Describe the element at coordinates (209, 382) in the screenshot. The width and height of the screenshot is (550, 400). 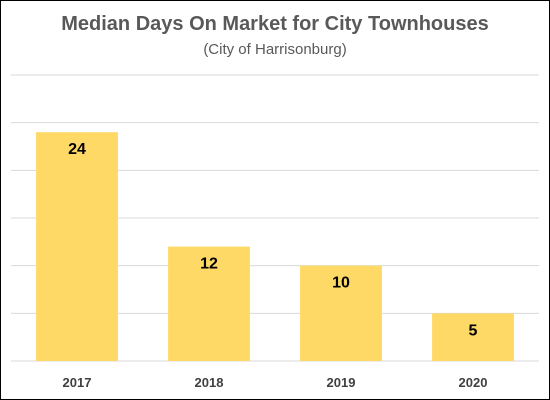
I see `x-tick-label-2018: 2018` at that location.